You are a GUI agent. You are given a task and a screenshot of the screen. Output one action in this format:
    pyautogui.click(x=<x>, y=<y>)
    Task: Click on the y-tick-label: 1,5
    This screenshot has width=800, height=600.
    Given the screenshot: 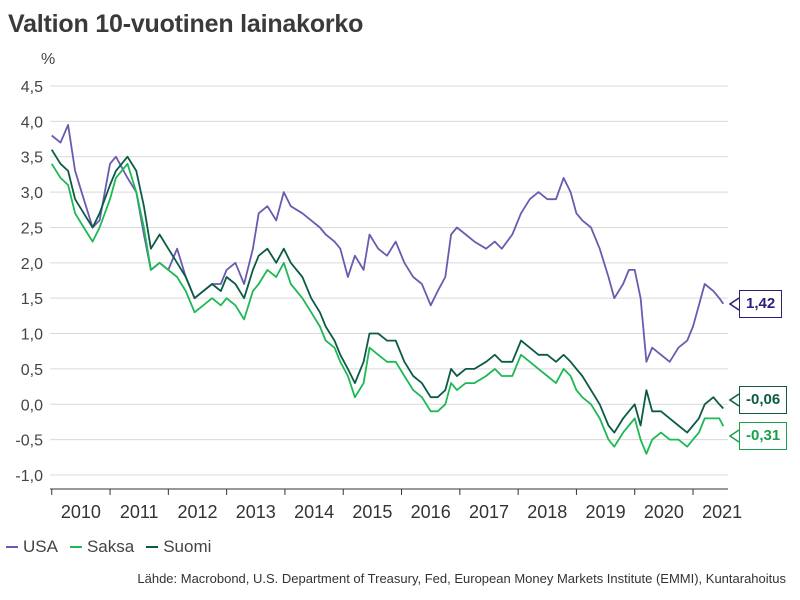 What is the action you would take?
    pyautogui.click(x=32, y=299)
    